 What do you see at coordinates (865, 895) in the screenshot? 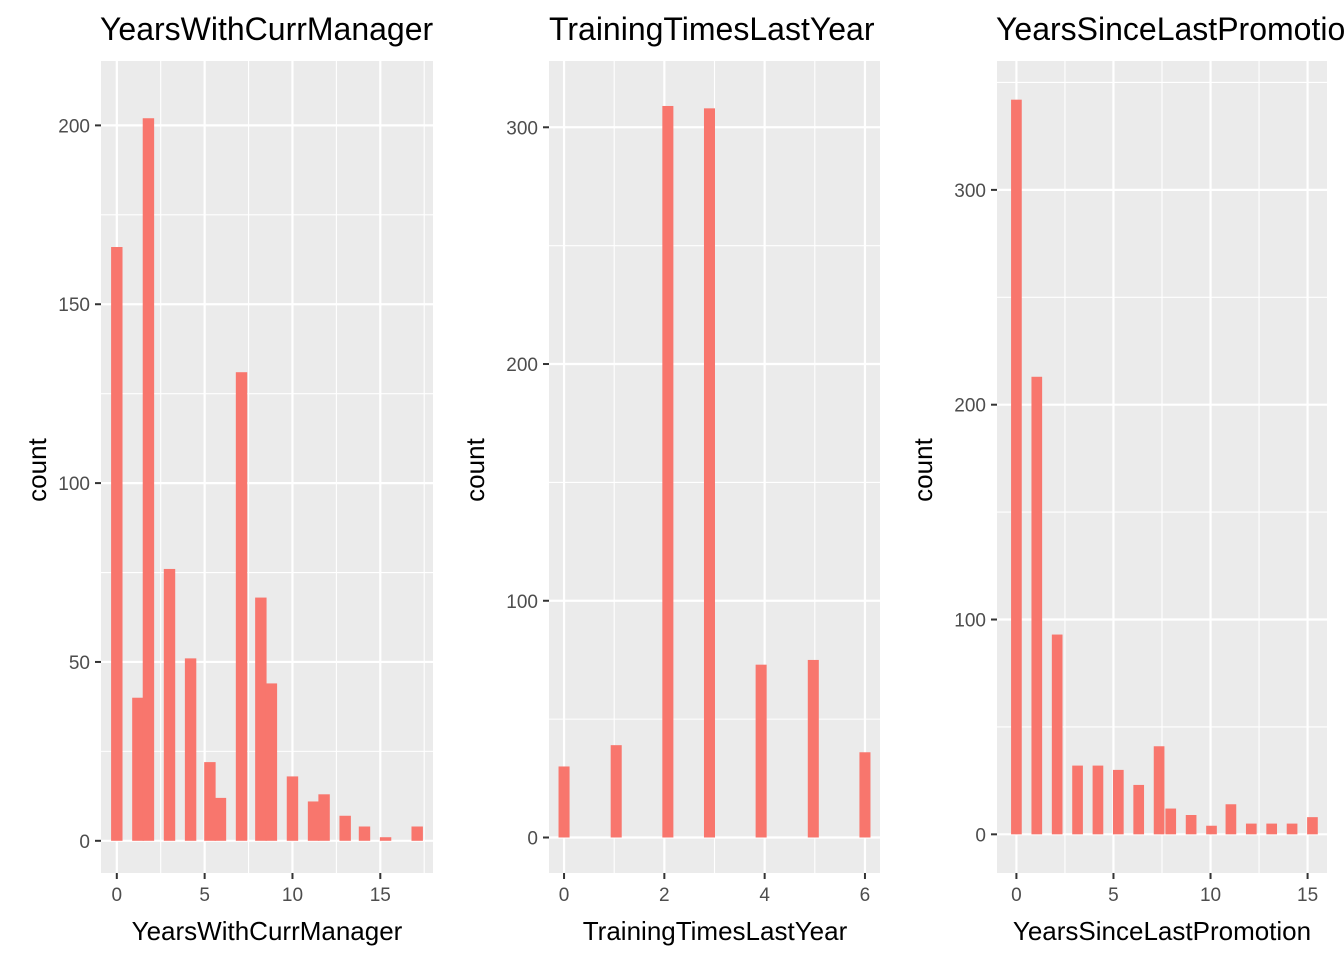
I see `x-tick-label: 6` at bounding box center [865, 895].